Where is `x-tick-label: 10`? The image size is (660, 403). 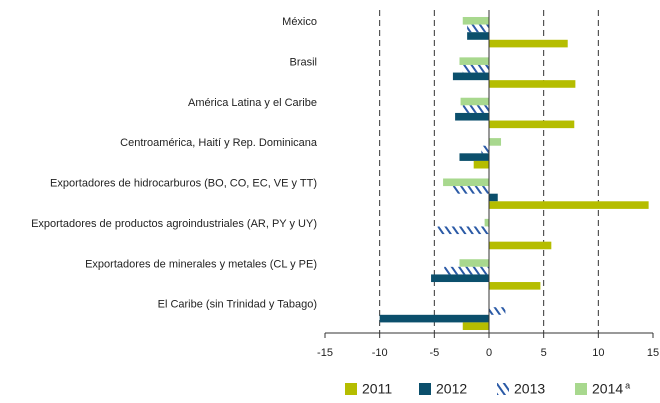 x-tick-label: 10 is located at coordinates (598, 353).